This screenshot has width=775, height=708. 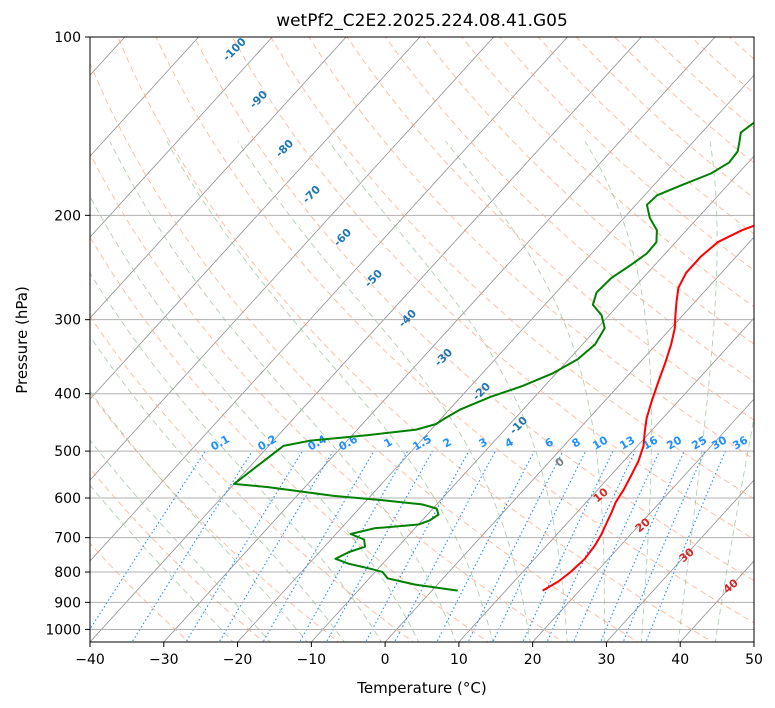 What do you see at coordinates (67, 603) in the screenshot?
I see `y-tick-label: 900` at bounding box center [67, 603].